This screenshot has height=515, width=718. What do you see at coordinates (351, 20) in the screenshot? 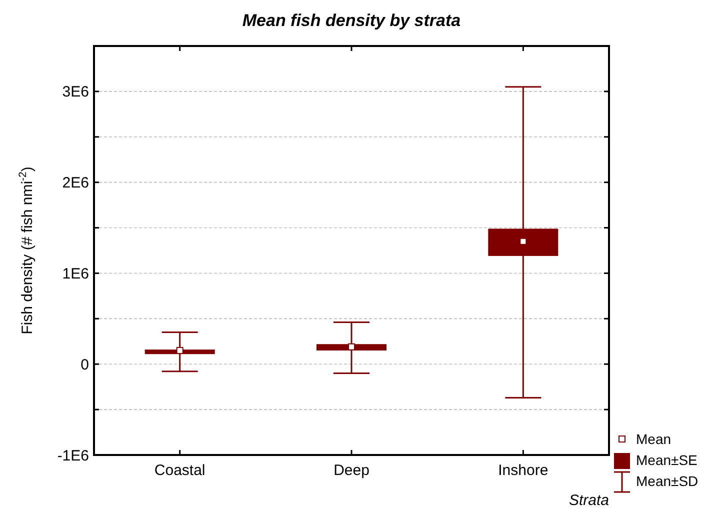
I see `chart-title: Mean fish density by strata` at bounding box center [351, 20].